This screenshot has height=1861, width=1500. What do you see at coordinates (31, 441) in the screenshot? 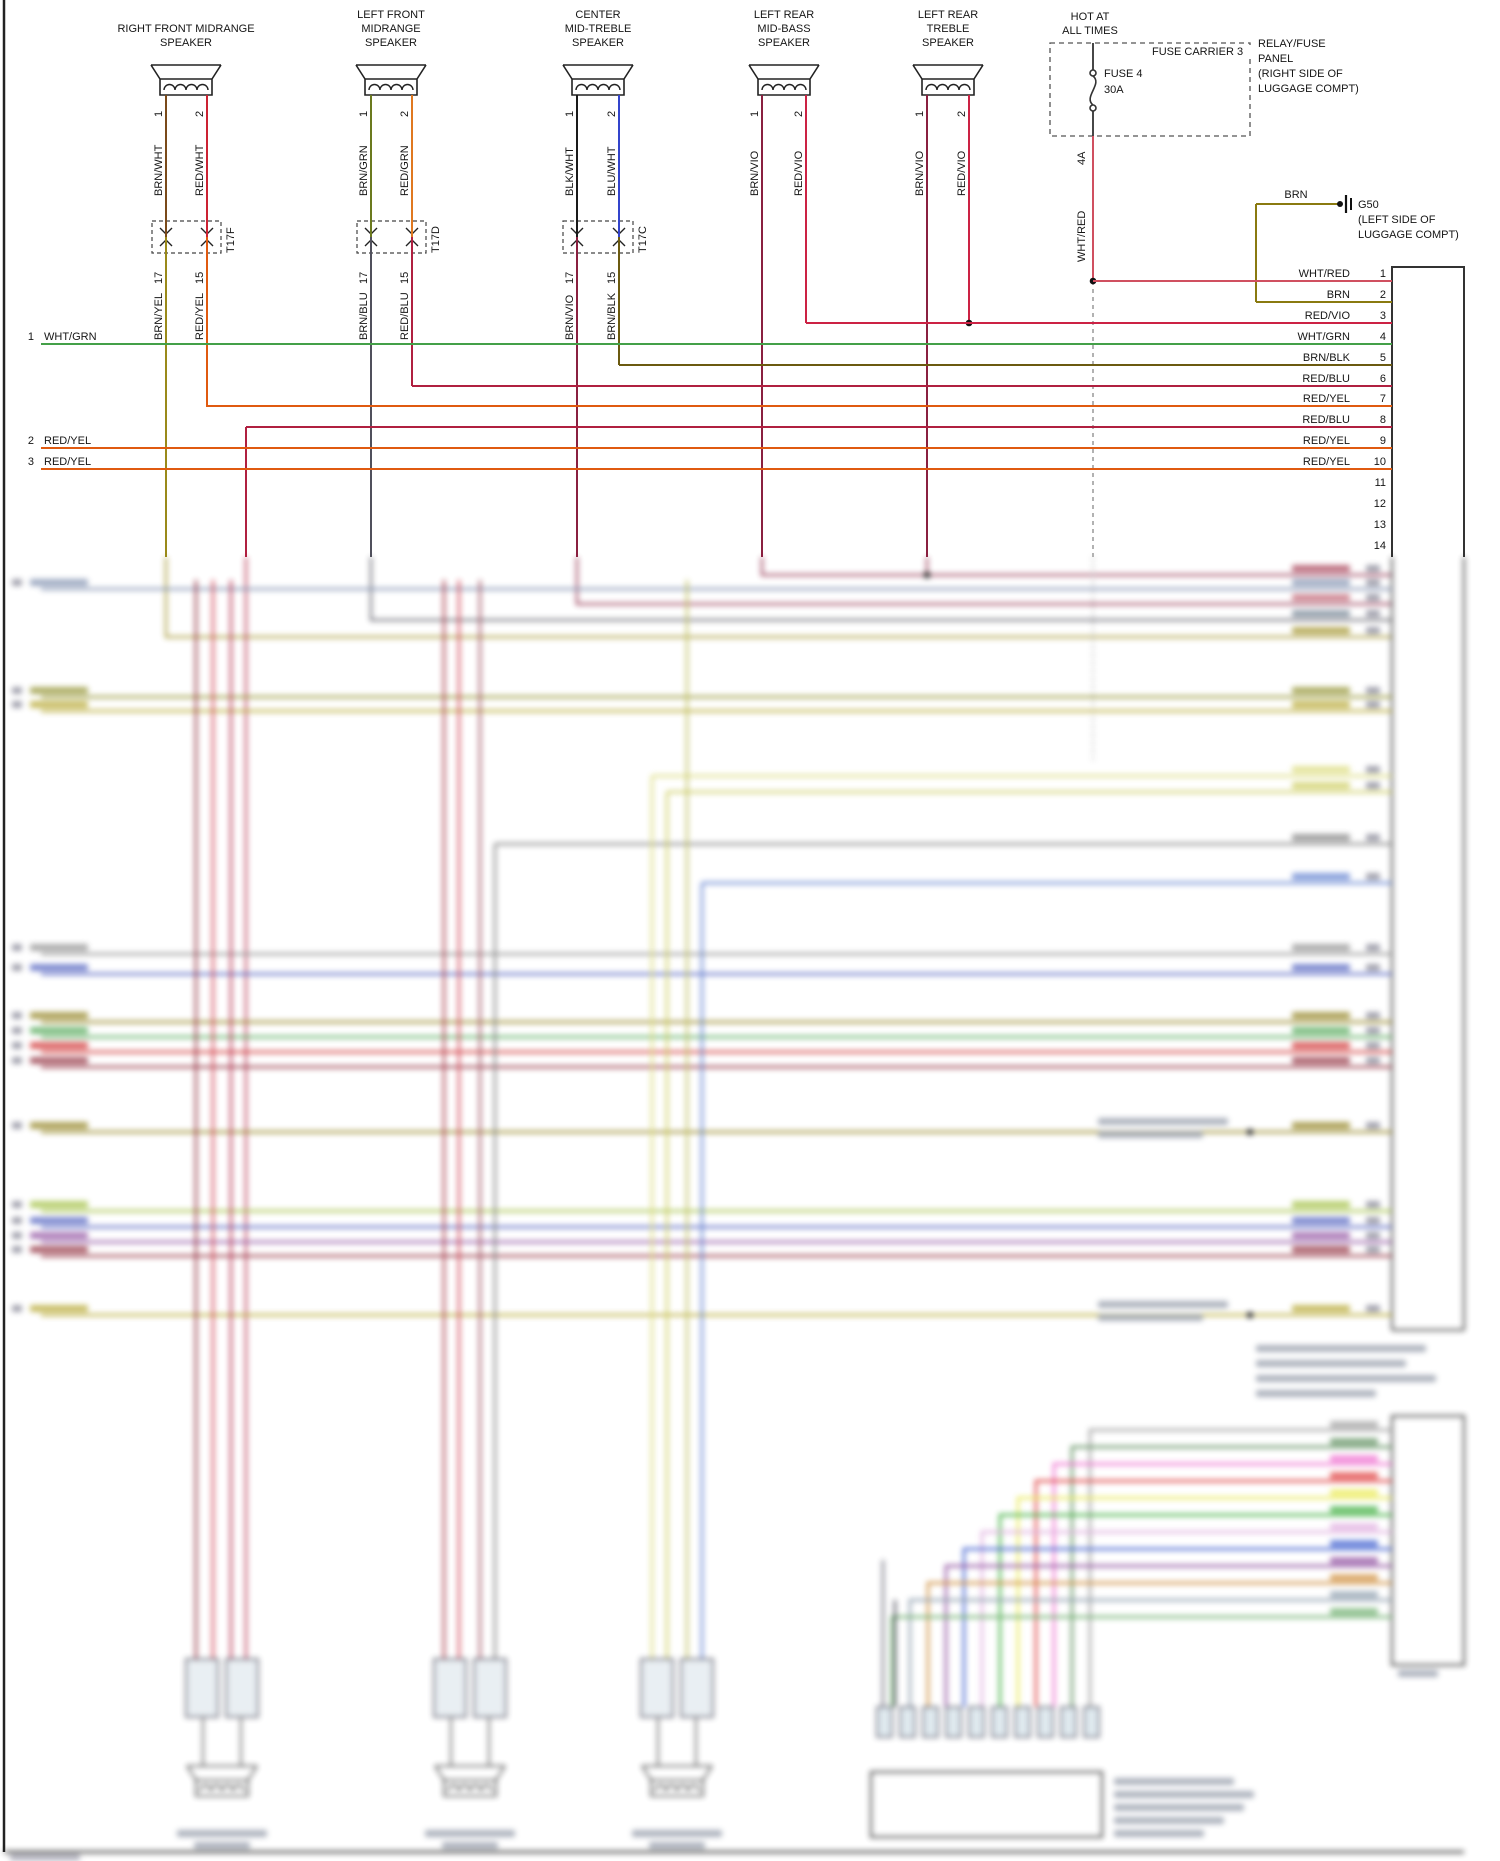
I see `circuit-ref-number: 2` at bounding box center [31, 441].